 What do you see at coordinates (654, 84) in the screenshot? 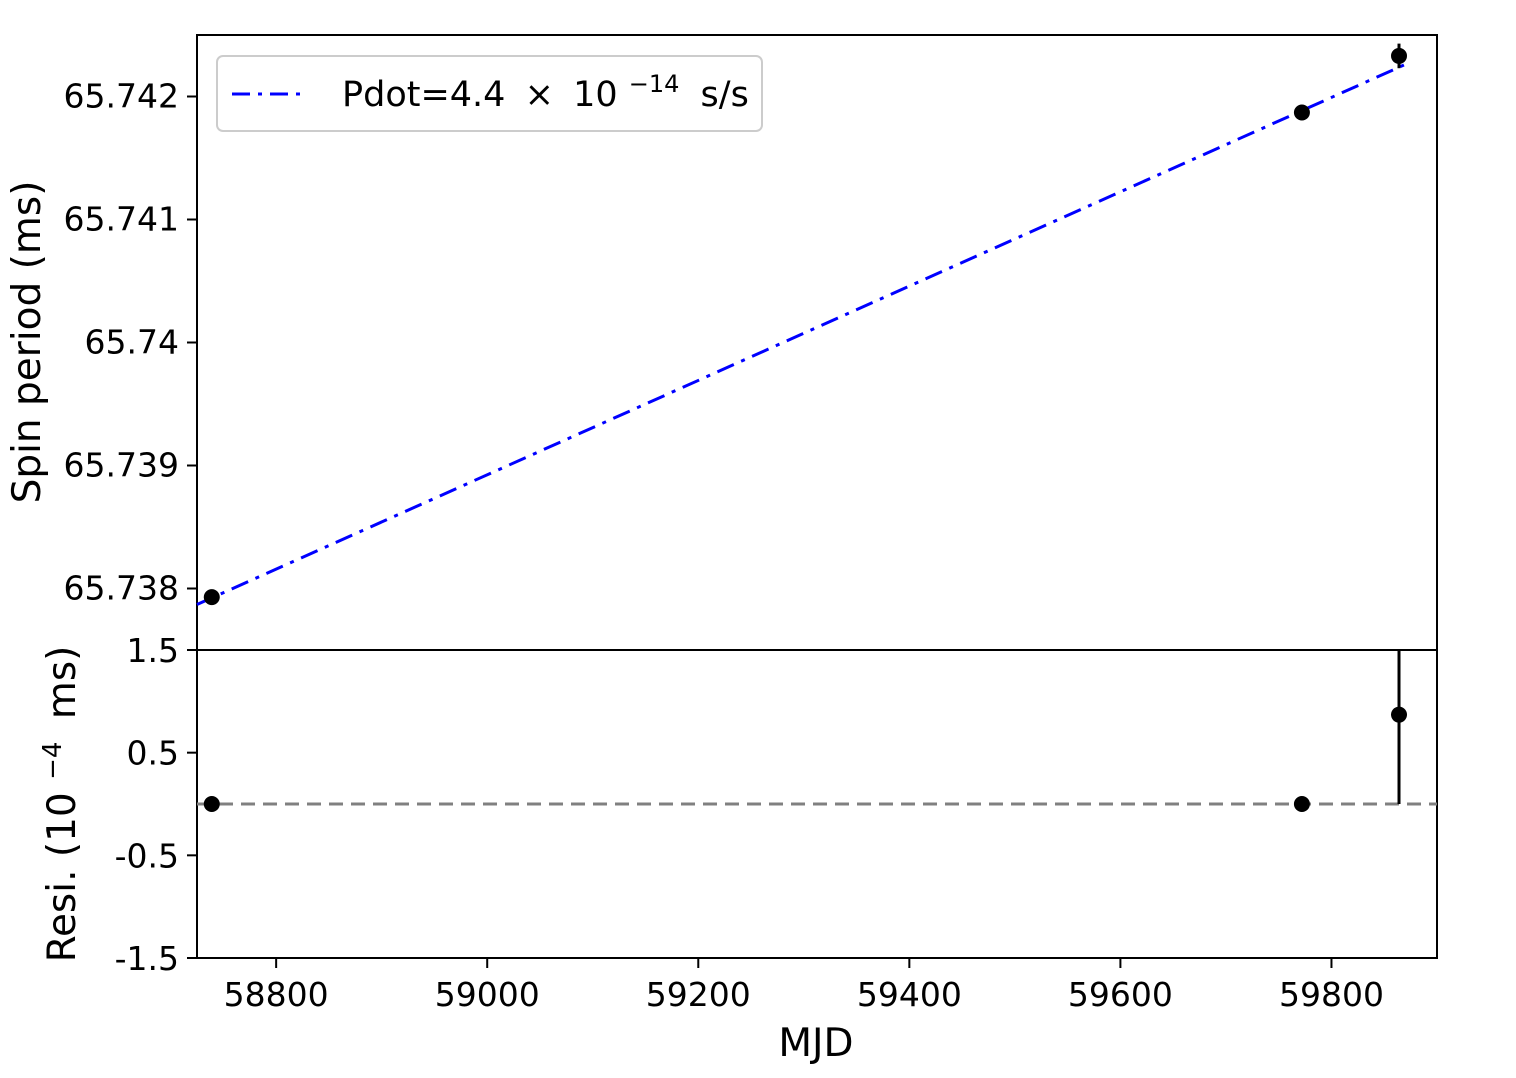
I see `legend-label-exponent: −14` at bounding box center [654, 84].